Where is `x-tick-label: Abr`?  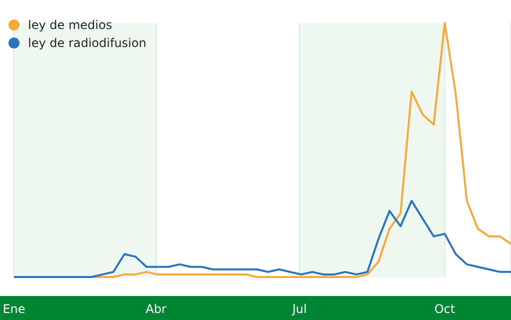 x-tick-label: Abr is located at coordinates (156, 309).